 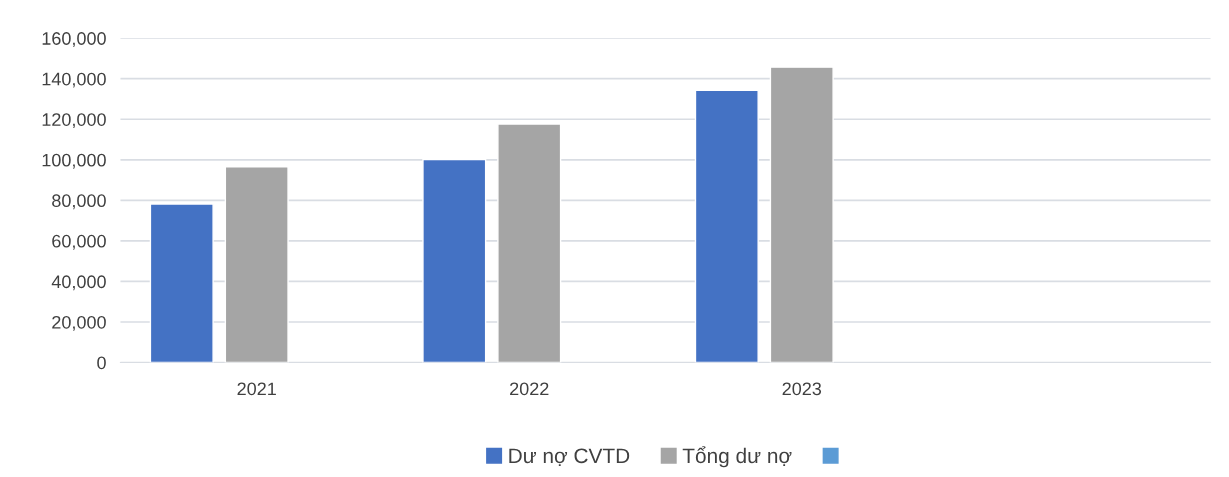 What do you see at coordinates (78, 283) in the screenshot?
I see `y-tick-label: 40,000` at bounding box center [78, 283].